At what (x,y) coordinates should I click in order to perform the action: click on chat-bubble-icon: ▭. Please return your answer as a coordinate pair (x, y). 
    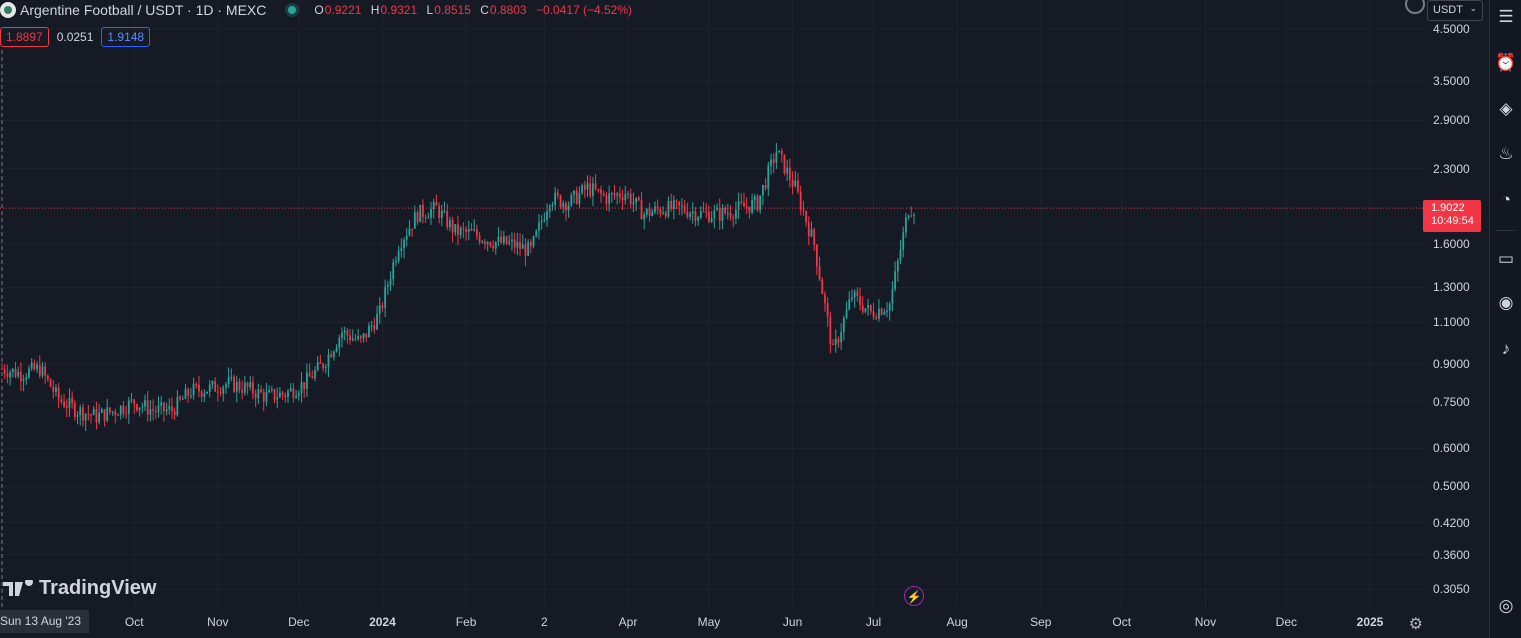
    Looking at the image, I should click on (1506, 258).